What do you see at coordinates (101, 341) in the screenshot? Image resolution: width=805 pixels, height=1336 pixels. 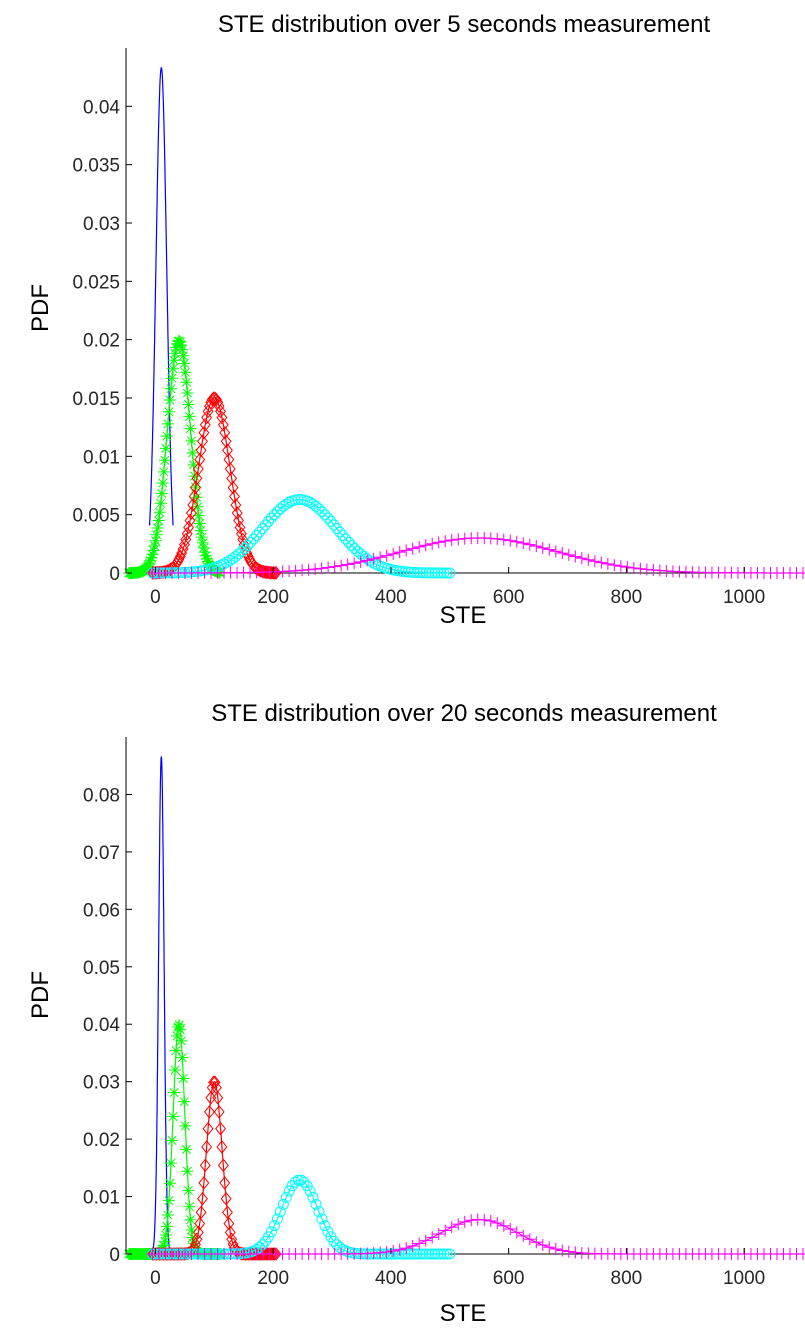 I see `y-tick-label: 0.02` at bounding box center [101, 341].